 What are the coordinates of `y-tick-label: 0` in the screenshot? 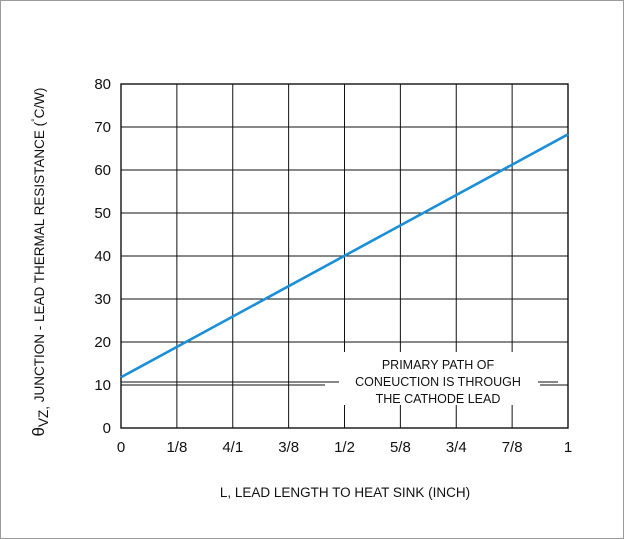 It's located at (107, 428).